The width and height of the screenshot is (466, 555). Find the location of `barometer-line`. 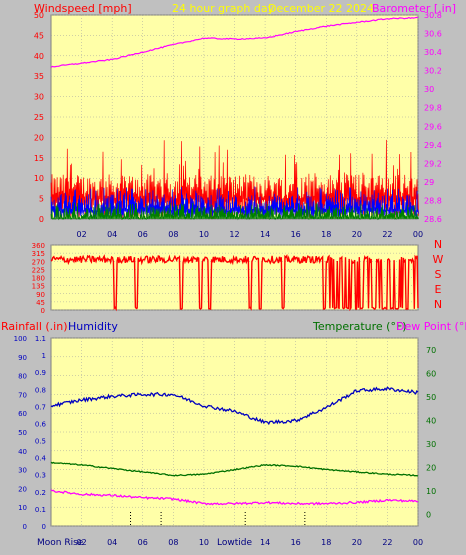

barometer-line is located at coordinates (234, 42).